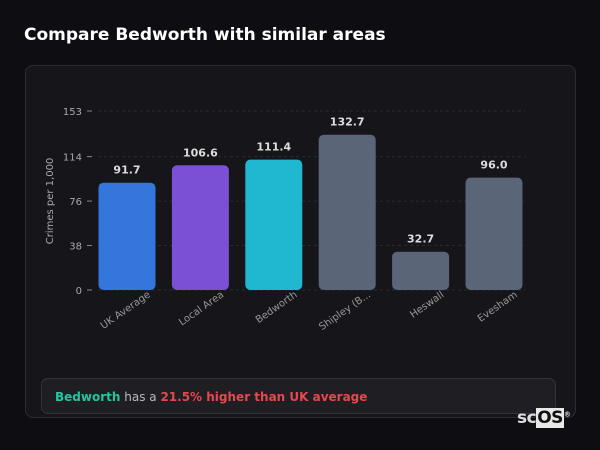 This screenshot has width=600, height=450. What do you see at coordinates (126, 310) in the screenshot?
I see `x-tick-label: UK Average` at bounding box center [126, 310].